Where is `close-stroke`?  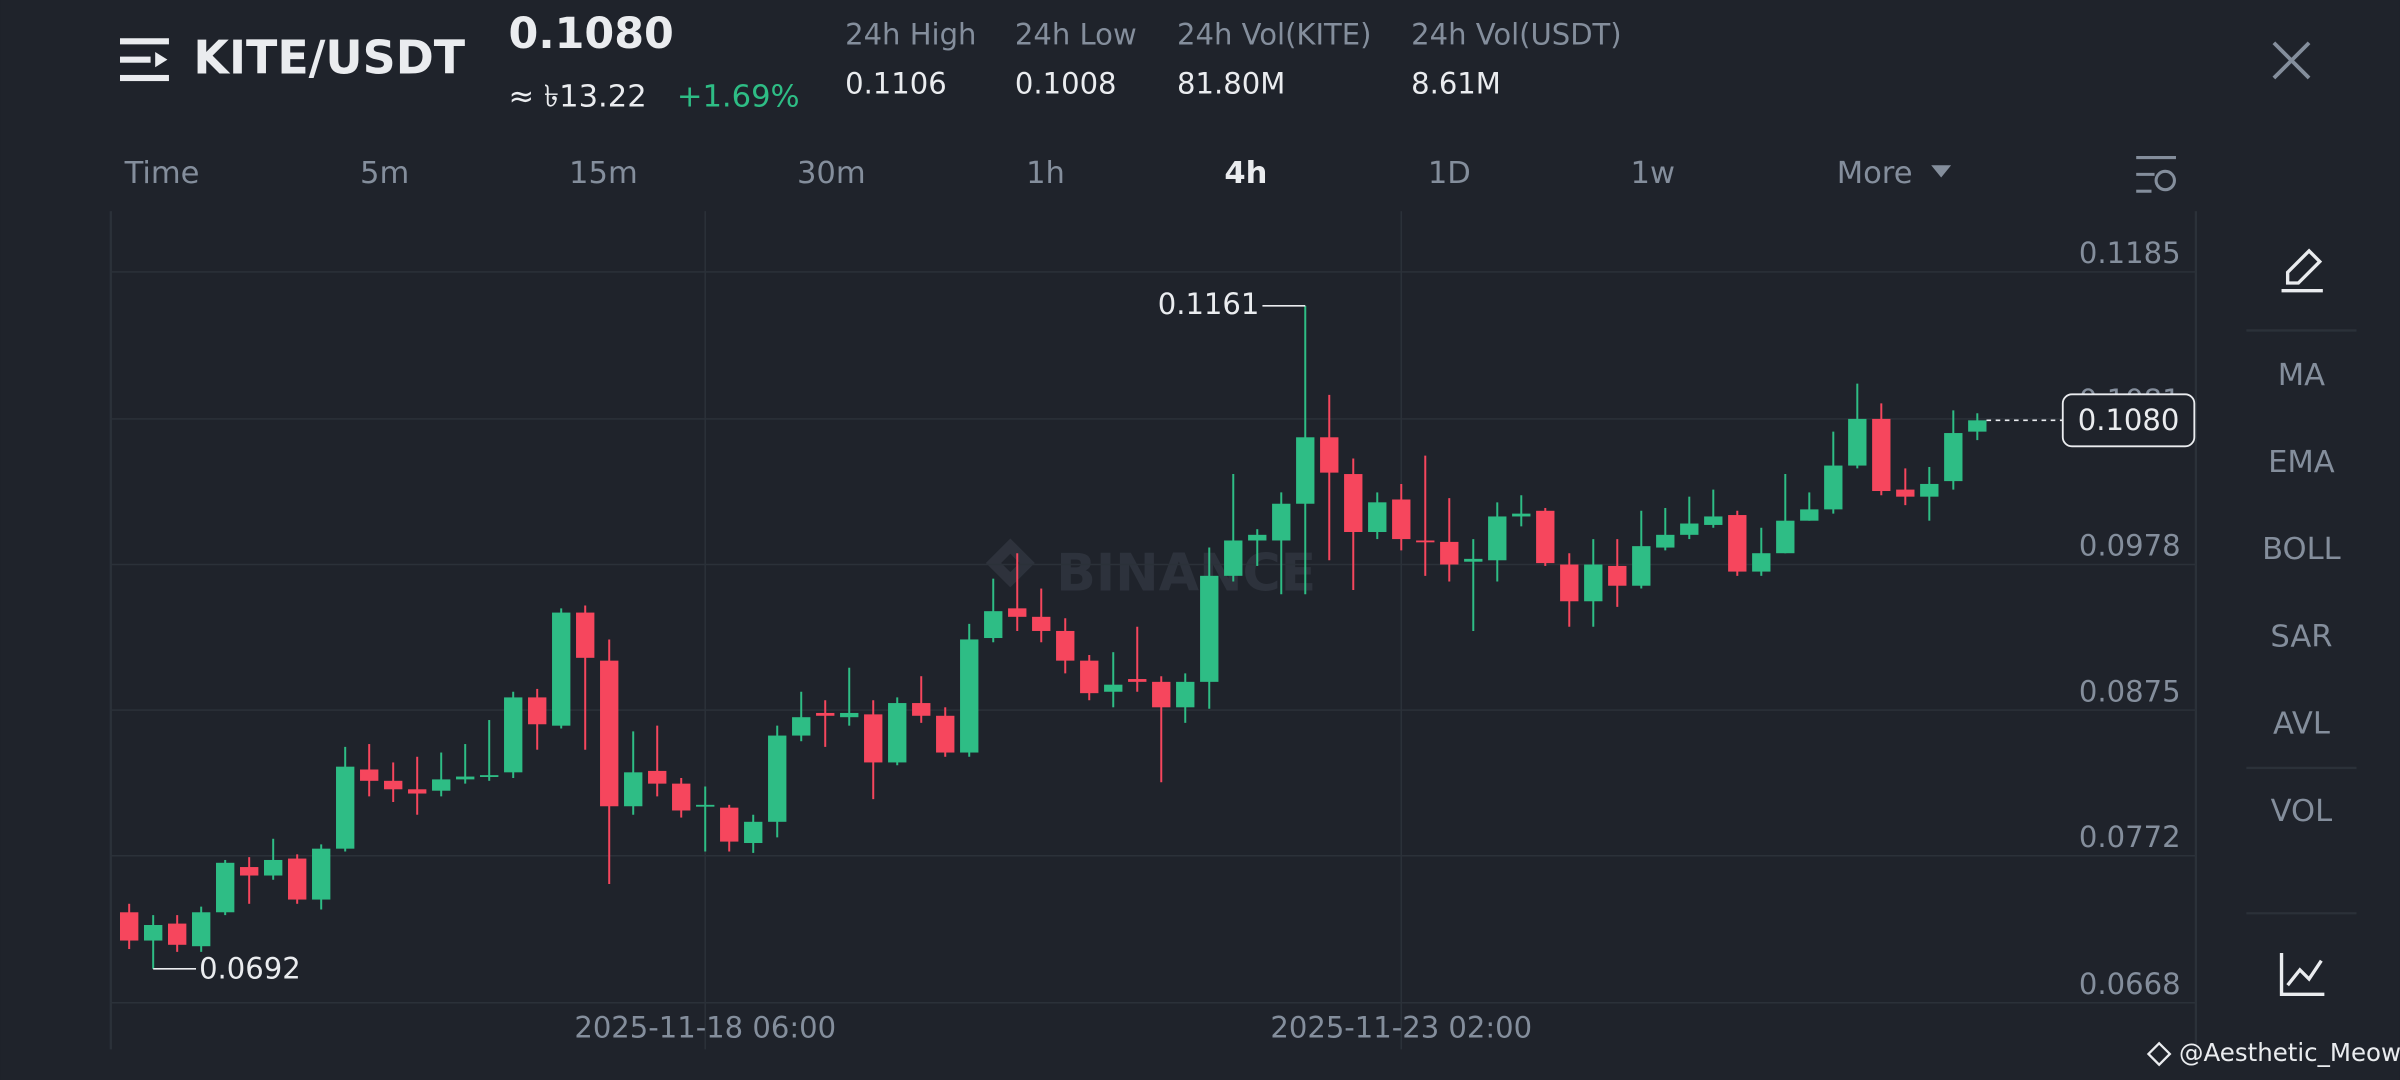 close-stroke is located at coordinates (2291, 60).